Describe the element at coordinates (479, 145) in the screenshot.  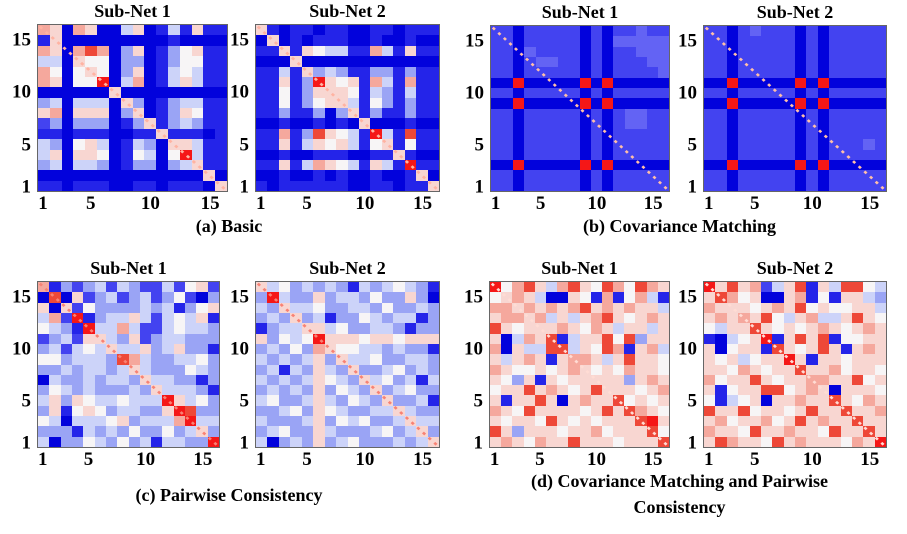
I see `y-tick-label: 5` at that location.